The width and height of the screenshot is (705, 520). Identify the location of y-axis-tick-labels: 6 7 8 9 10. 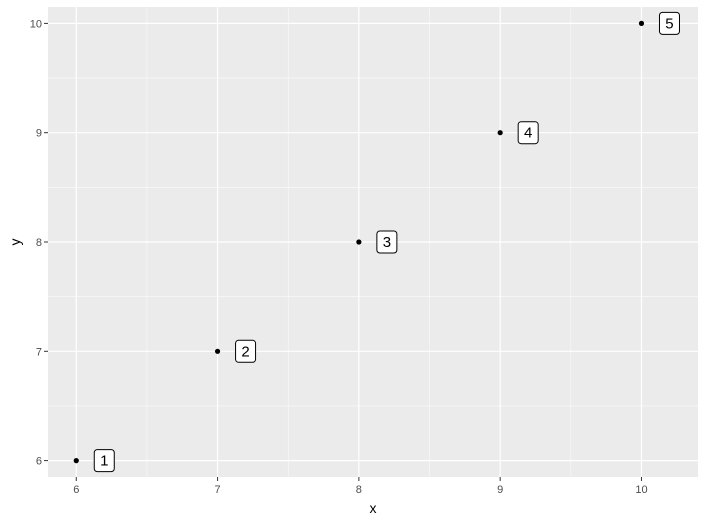
(36, 242).